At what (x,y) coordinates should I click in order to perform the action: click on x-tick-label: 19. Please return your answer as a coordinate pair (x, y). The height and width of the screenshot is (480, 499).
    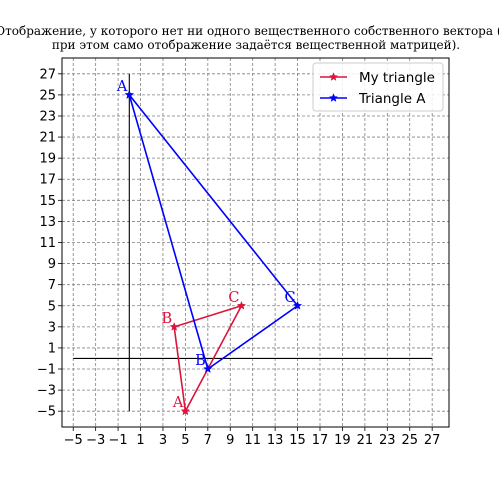
    Looking at the image, I should click on (342, 440).